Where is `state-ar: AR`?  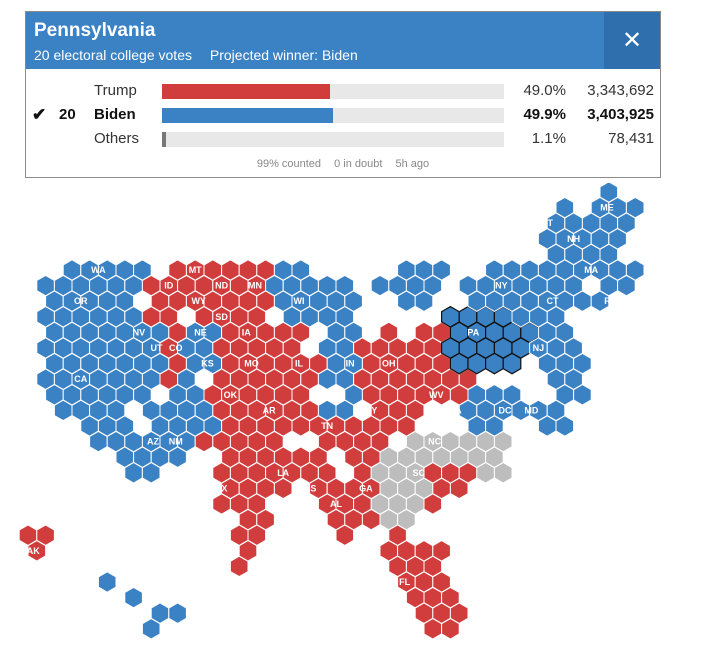
state-ar: AR is located at coordinates (295, 418).